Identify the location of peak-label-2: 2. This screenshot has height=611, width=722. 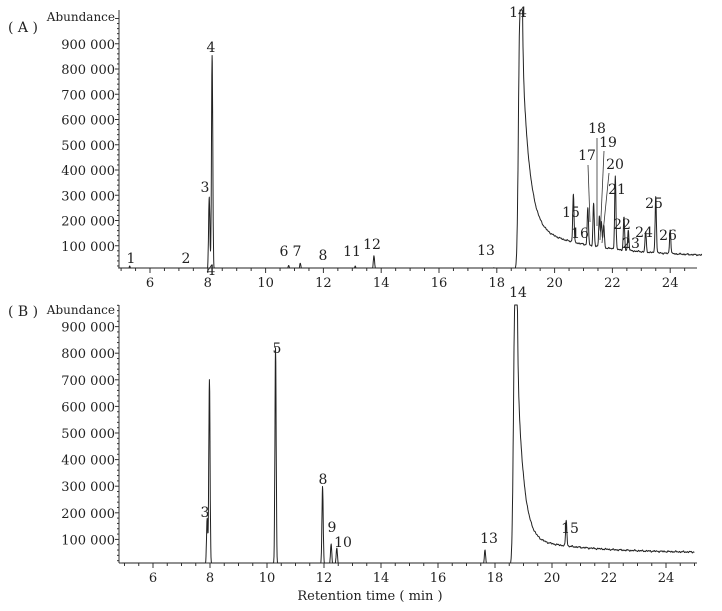
(186, 259).